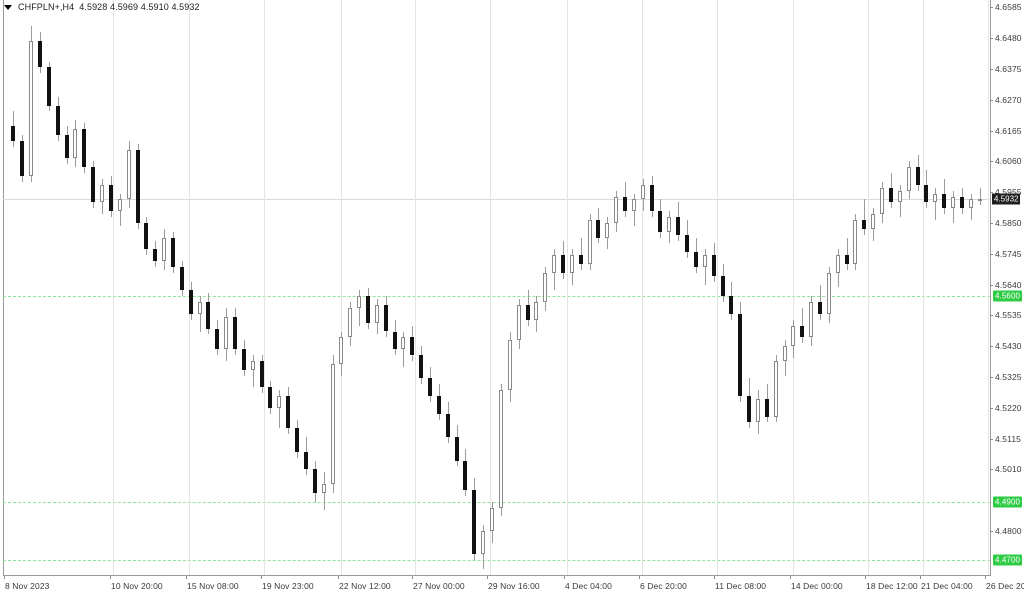  I want to click on price-axis-line, so click(990, 287).